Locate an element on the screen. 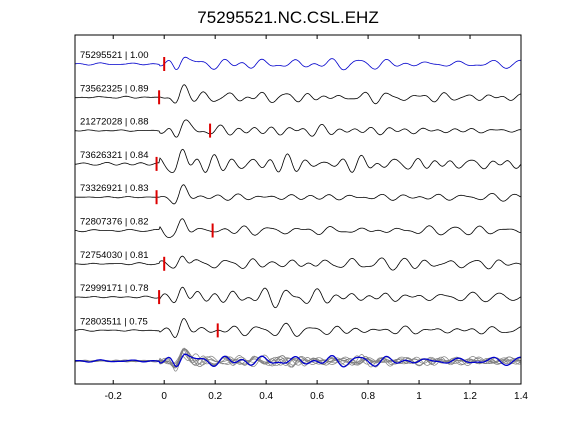 The image size is (576, 432). trace-row: 73562325 | 0.89 is located at coordinates (298, 94).